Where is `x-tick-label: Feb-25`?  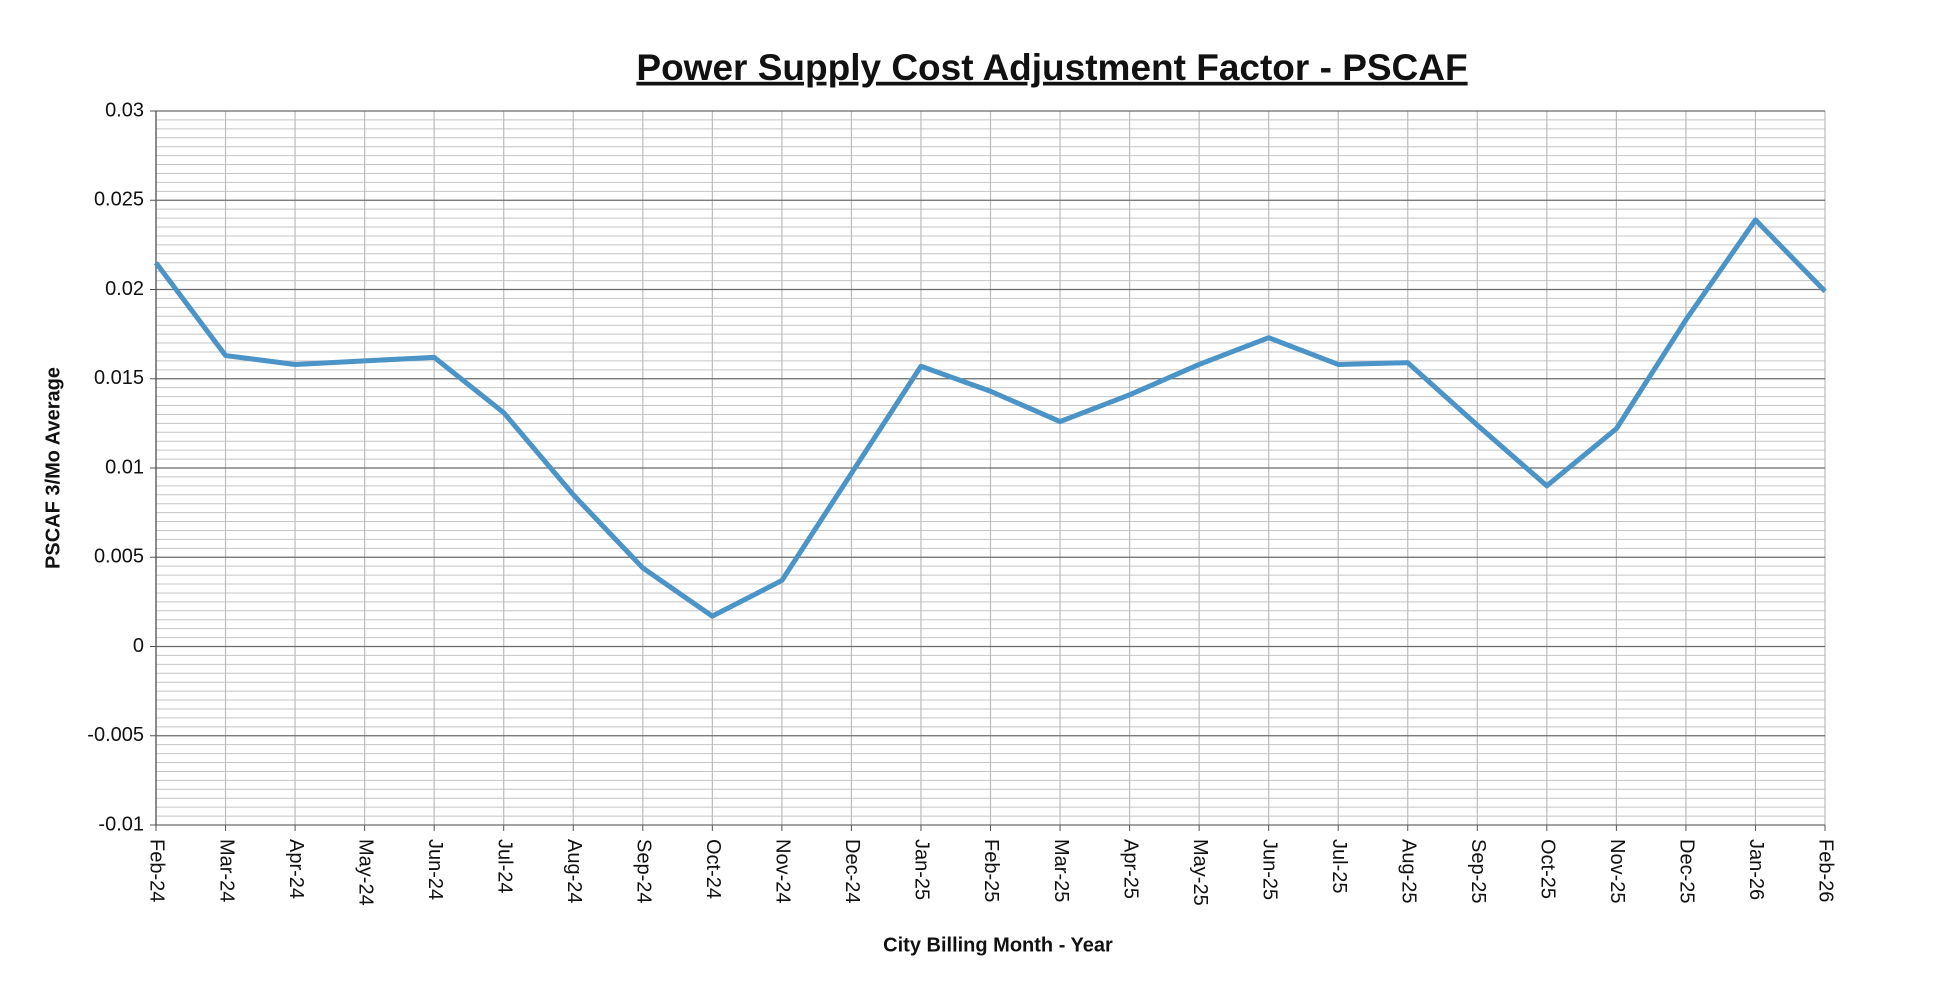
x-tick-label: Feb-25 is located at coordinates (991, 870).